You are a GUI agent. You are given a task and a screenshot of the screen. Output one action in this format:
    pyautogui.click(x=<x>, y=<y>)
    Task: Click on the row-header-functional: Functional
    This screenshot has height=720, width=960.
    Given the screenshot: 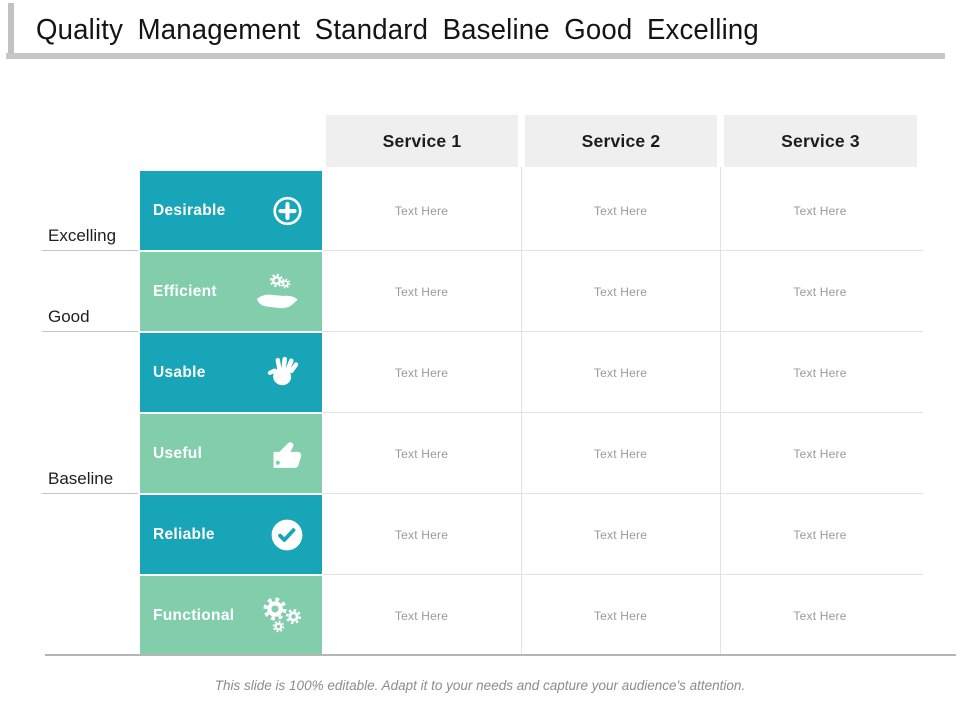 What is the action you would take?
    pyautogui.click(x=231, y=615)
    